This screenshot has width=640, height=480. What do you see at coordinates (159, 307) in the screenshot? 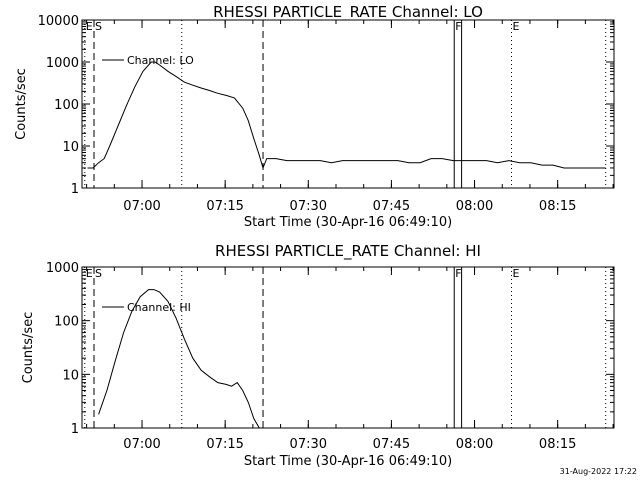
I see `legend-label: Channel: HI` at bounding box center [159, 307].